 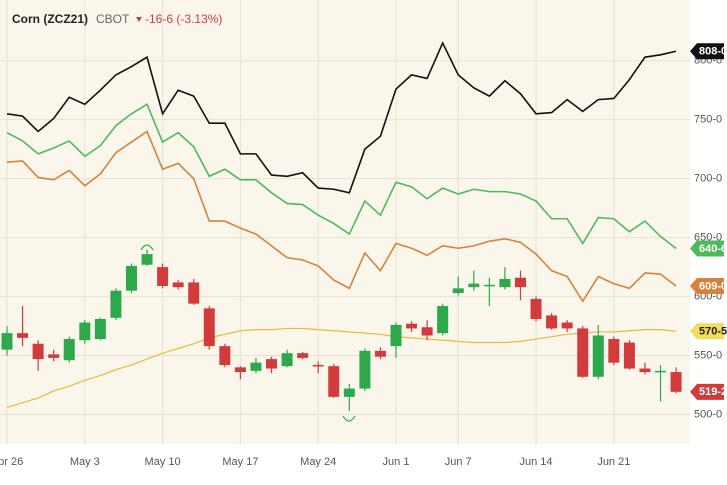 What do you see at coordinates (318, 462) in the screenshot?
I see `x-tick-label: May 24` at bounding box center [318, 462].